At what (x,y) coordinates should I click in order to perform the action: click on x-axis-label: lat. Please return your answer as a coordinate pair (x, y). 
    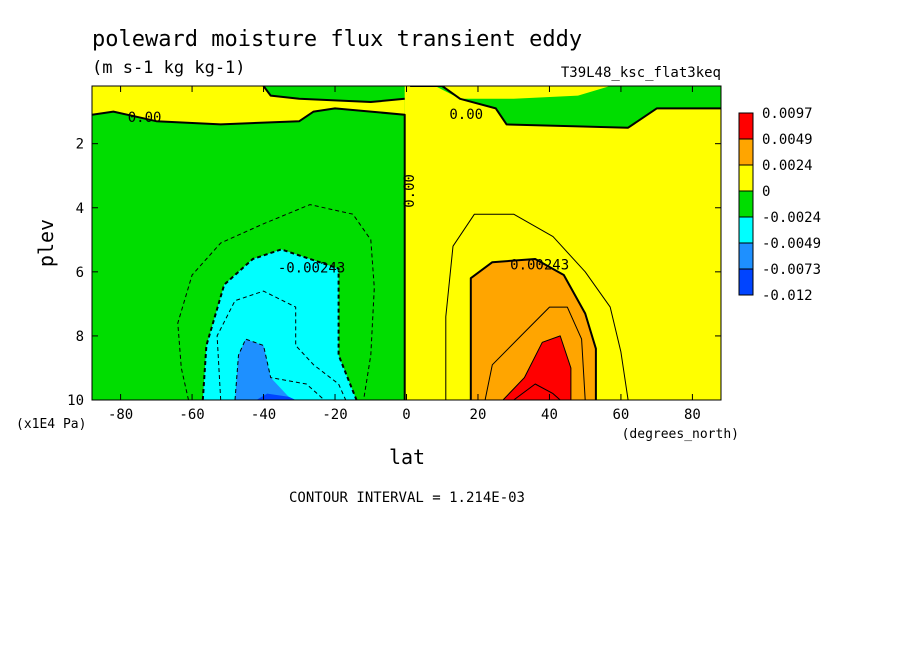
    Looking at the image, I should click on (407, 457).